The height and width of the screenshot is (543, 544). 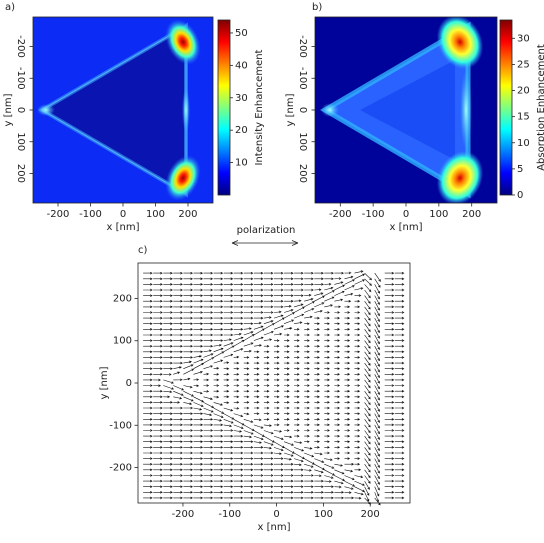 I want to click on colorbar-tick-label: 25, so click(x=523, y=64).